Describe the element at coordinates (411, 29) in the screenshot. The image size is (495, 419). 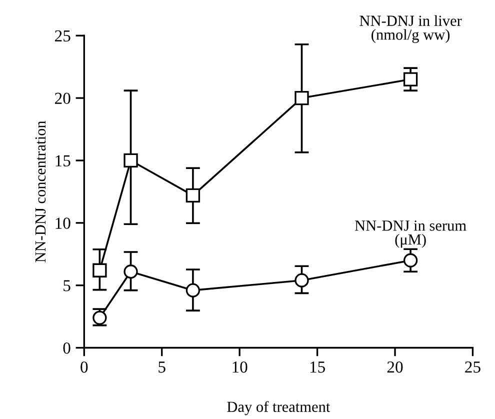
I see `text: NN-DNJ in liver (nmol/g ww)` at that location.